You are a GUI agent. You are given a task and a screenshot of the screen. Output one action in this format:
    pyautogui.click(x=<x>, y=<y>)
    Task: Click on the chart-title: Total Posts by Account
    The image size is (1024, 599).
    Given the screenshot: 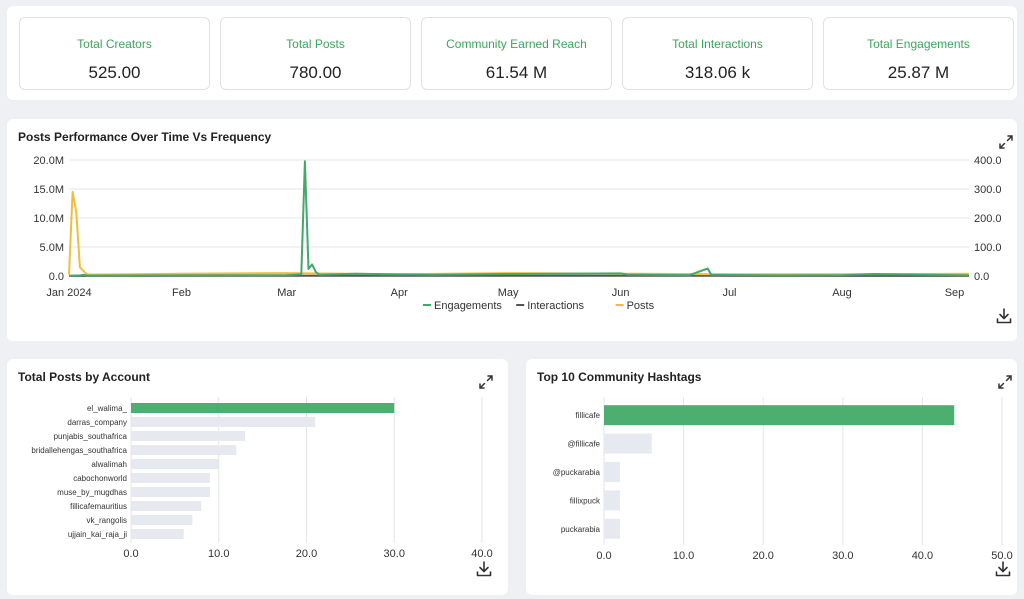 What is the action you would take?
    pyautogui.click(x=84, y=377)
    